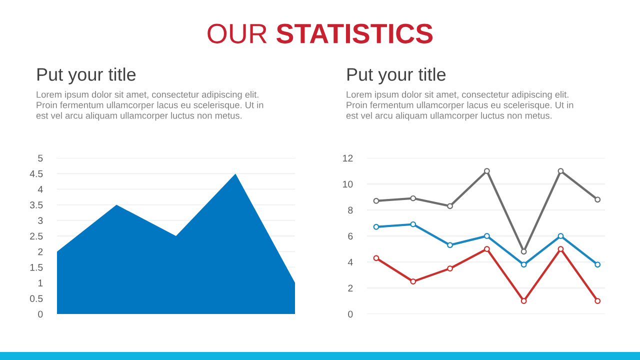  I want to click on y-tick-label: 3.5, so click(36, 205).